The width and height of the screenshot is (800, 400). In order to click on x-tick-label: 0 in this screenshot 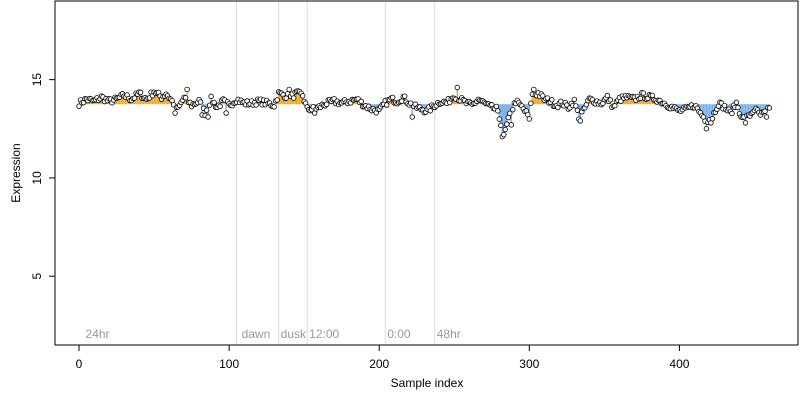, I will do `click(79, 364)`.